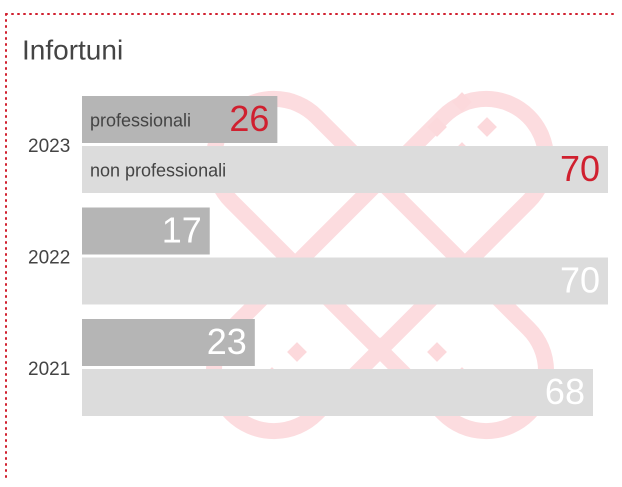  I want to click on category-label: 2021, so click(49, 369).